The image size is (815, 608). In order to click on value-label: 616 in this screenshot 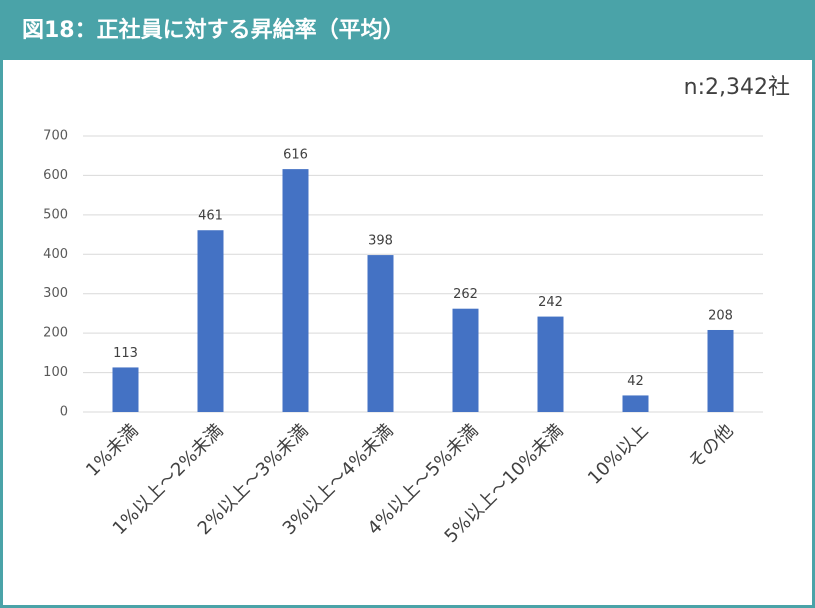, I will do `click(295, 155)`.